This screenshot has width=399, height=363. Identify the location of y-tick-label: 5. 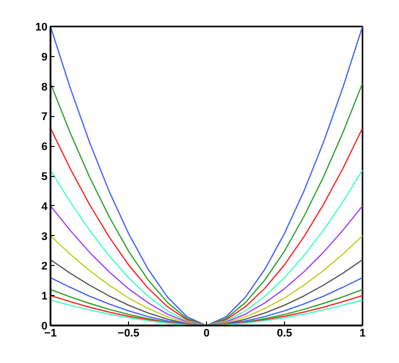
(44, 177).